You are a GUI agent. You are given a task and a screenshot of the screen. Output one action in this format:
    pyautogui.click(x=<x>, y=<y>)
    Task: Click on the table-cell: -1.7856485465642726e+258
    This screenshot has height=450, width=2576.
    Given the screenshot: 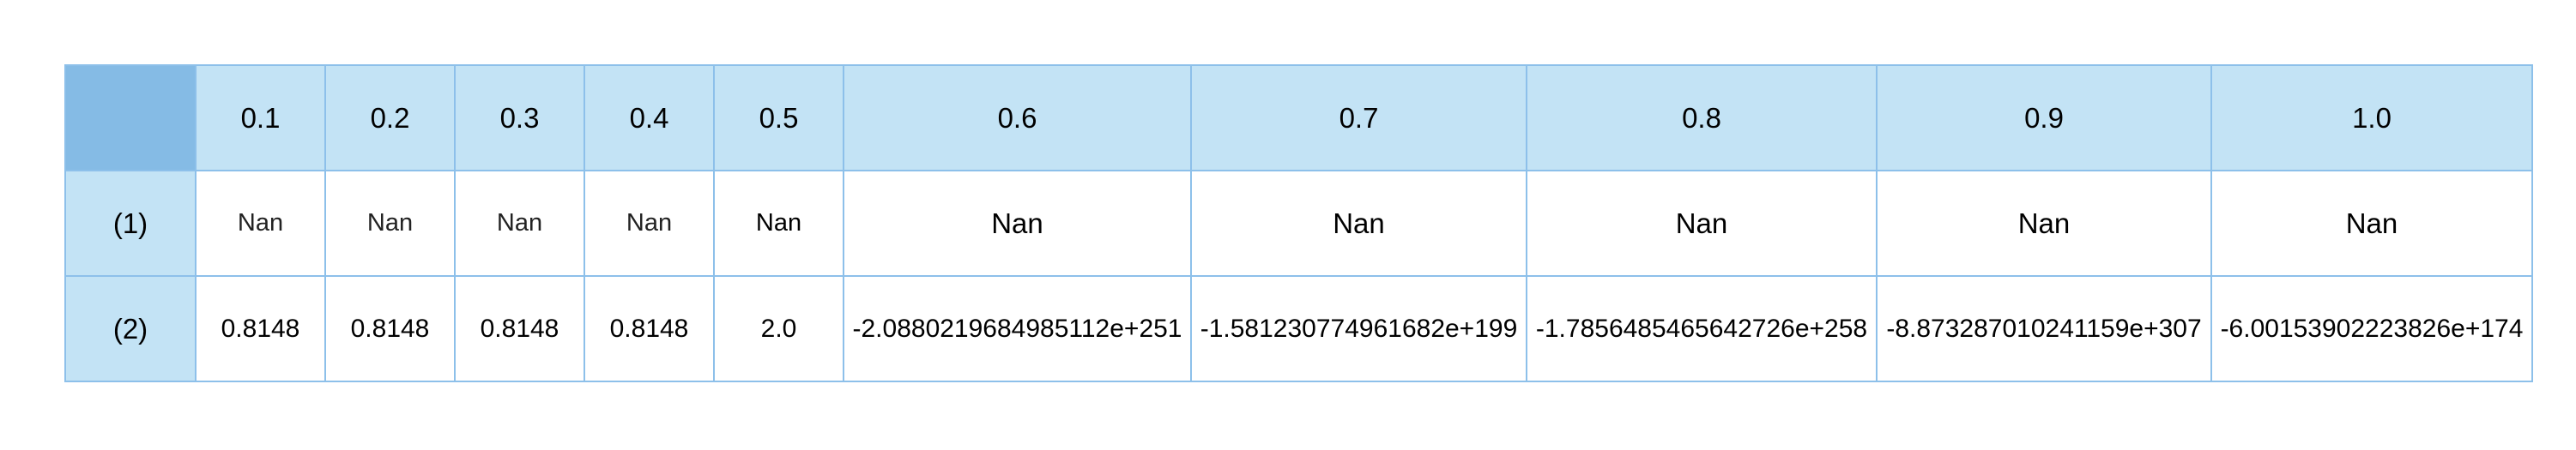 What is the action you would take?
    pyautogui.click(x=1702, y=328)
    